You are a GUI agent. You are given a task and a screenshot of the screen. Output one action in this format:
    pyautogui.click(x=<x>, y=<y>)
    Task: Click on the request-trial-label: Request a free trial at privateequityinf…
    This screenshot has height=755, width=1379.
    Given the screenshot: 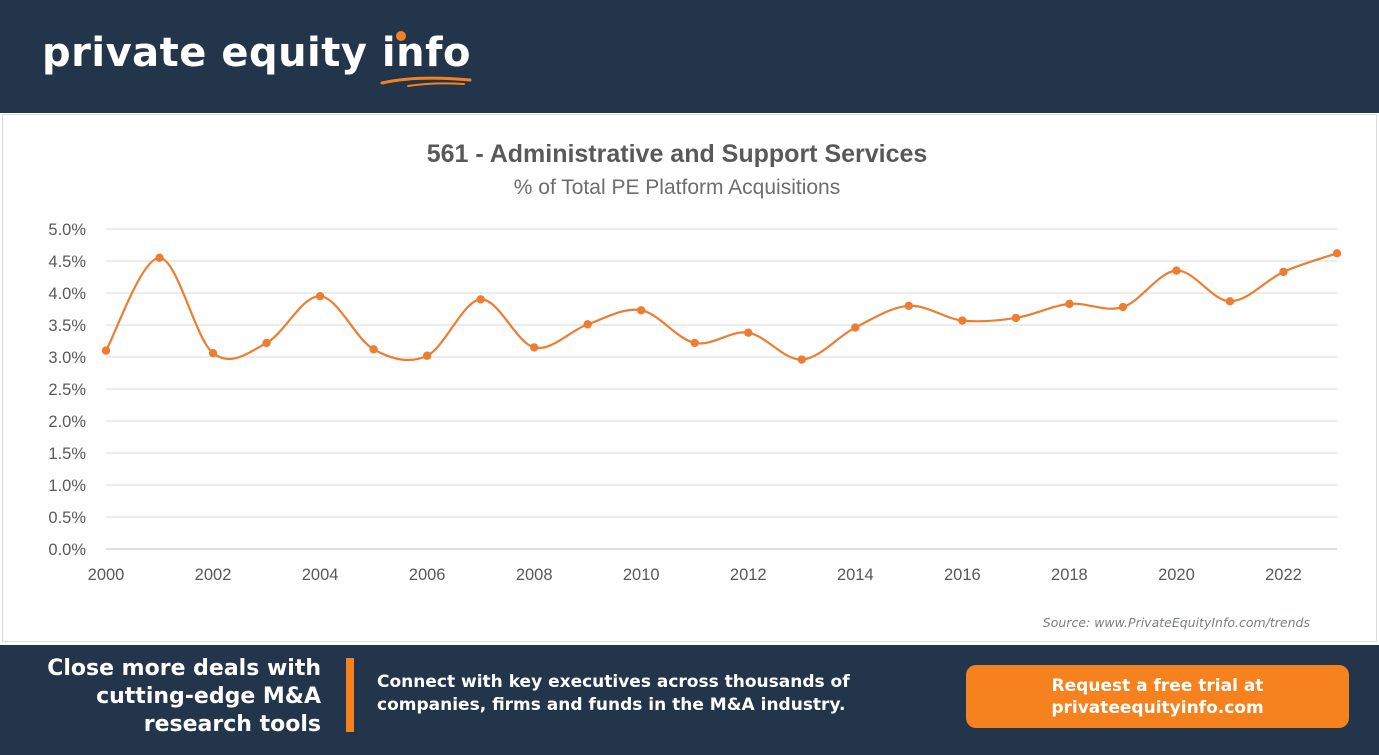 What is the action you would take?
    pyautogui.click(x=1157, y=696)
    